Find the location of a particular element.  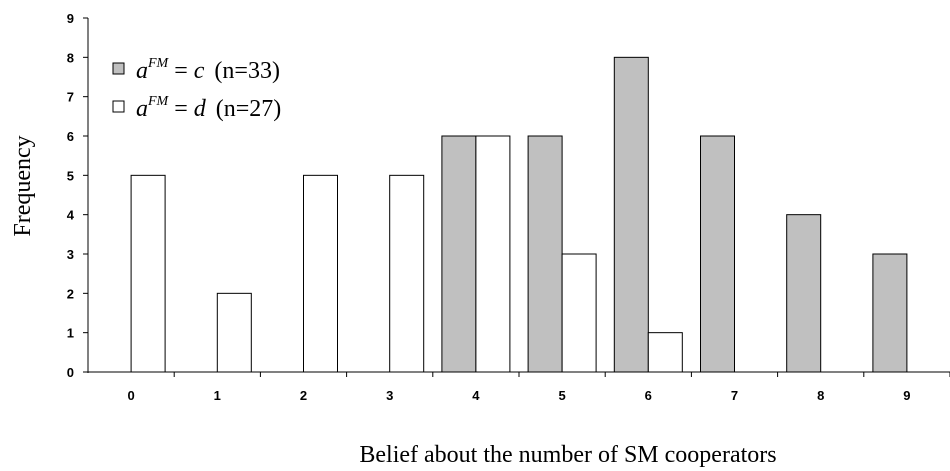

x-tick-label: 7 is located at coordinates (734, 395).